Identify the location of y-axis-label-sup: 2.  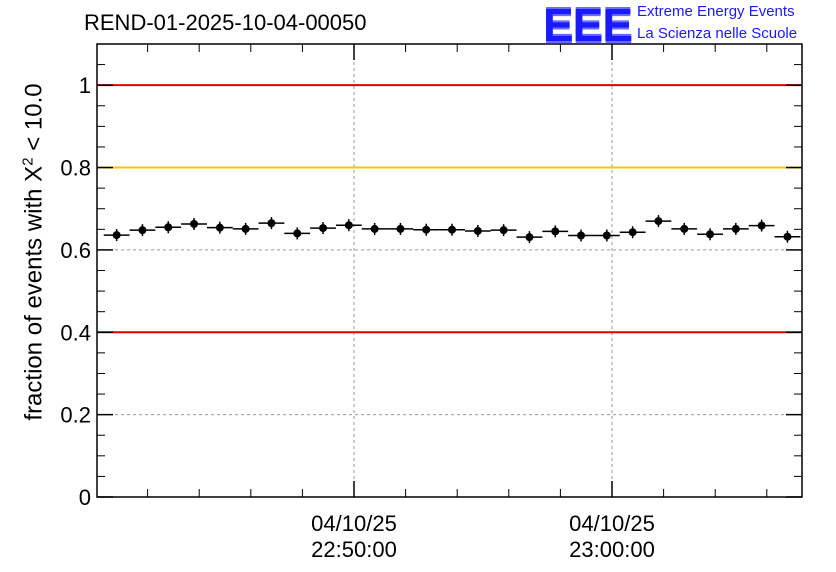
(28, 161).